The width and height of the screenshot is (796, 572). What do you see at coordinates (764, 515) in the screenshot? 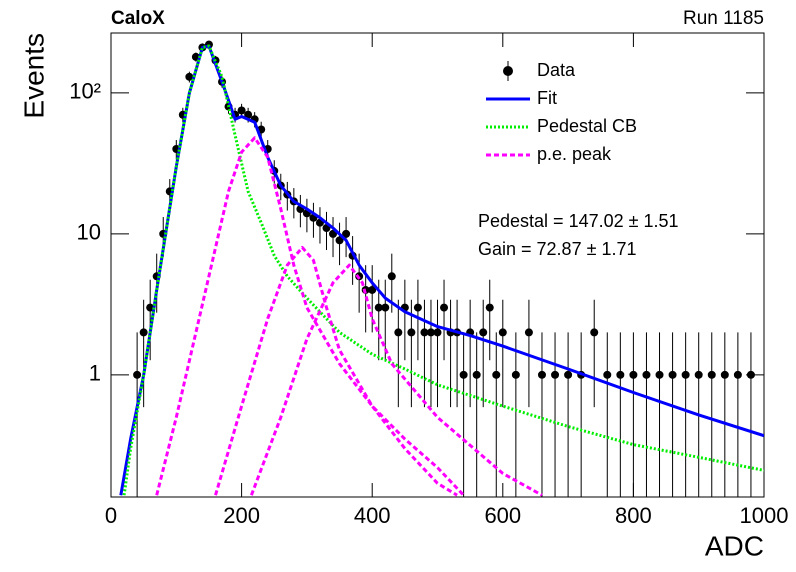
I see `x-tick-label: 1000` at bounding box center [764, 515].